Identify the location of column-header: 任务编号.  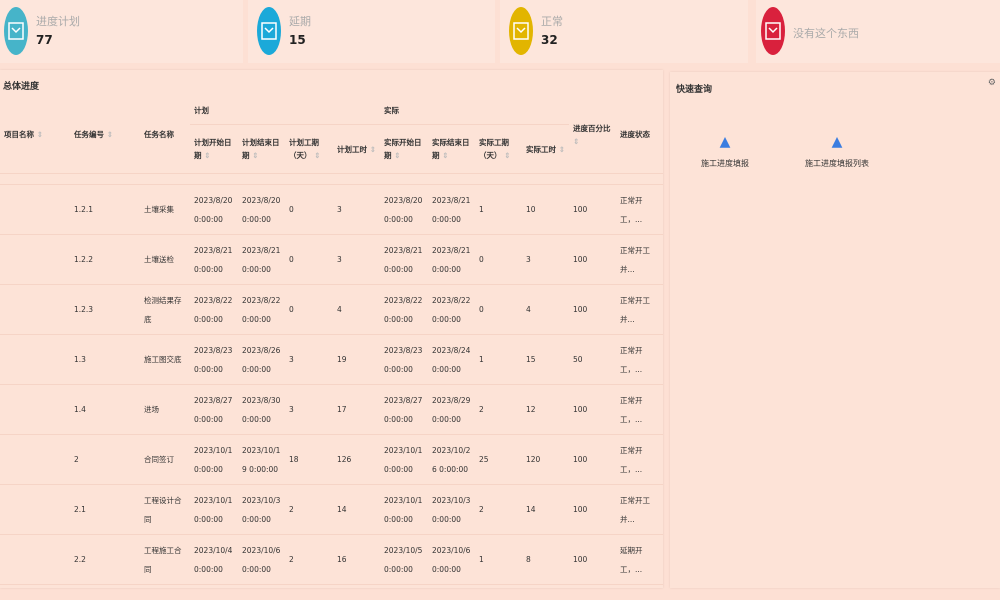
(105, 135).